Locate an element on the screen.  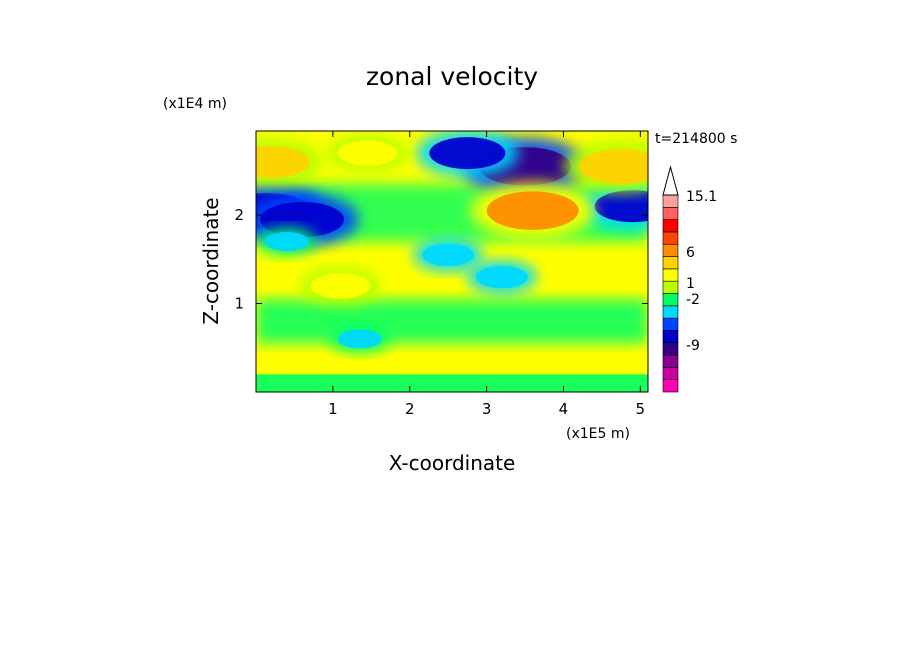
y-tick-label: 2 is located at coordinates (239, 215).